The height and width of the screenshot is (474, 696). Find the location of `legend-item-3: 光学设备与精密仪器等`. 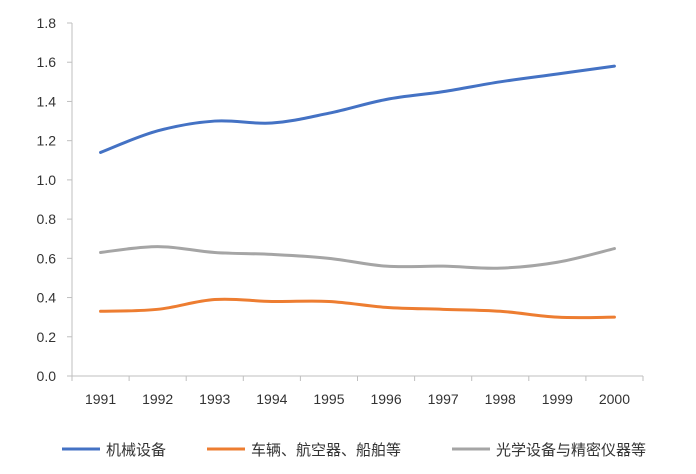

legend-item-3: 光学设备与精密仪器等 is located at coordinates (549, 450).